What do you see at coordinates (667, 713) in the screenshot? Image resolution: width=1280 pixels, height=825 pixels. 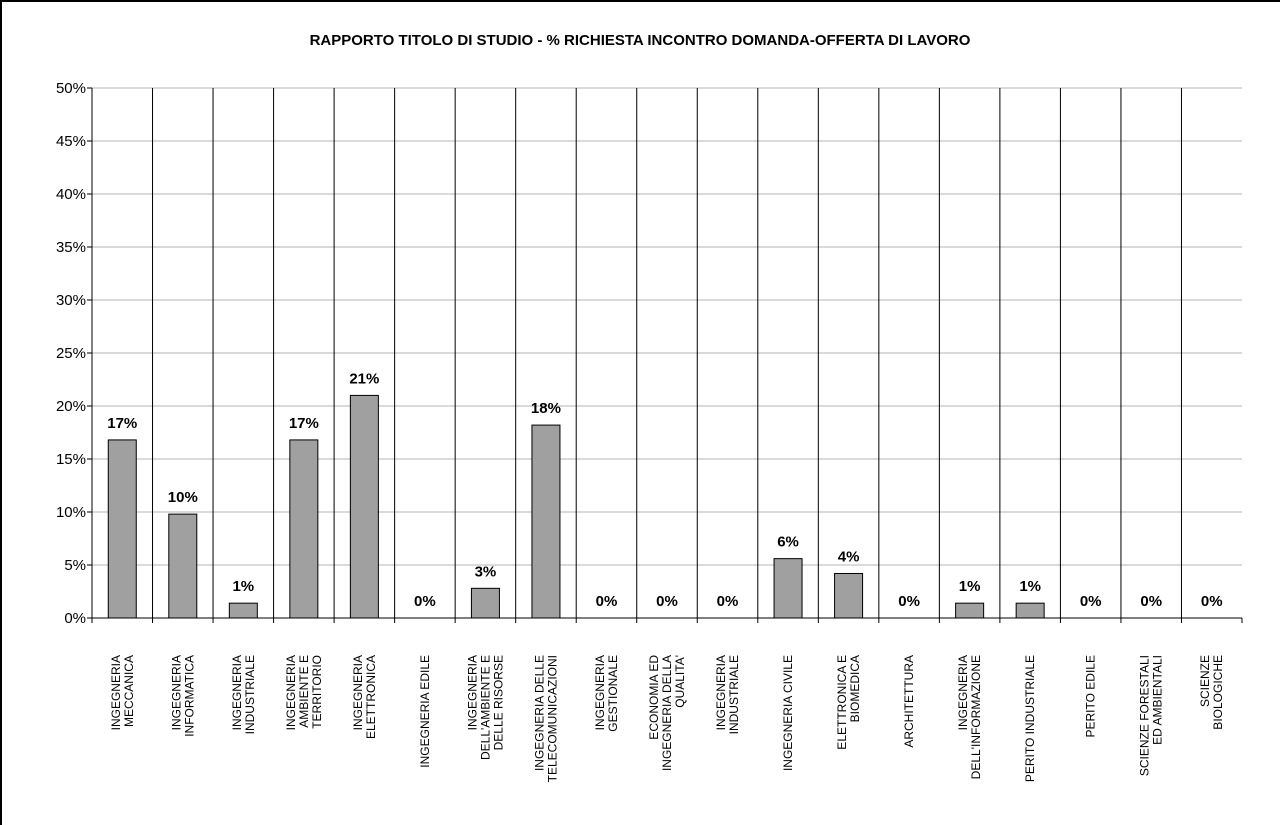 I see `x-category-label: INGEGNERIA DELLA` at bounding box center [667, 713].